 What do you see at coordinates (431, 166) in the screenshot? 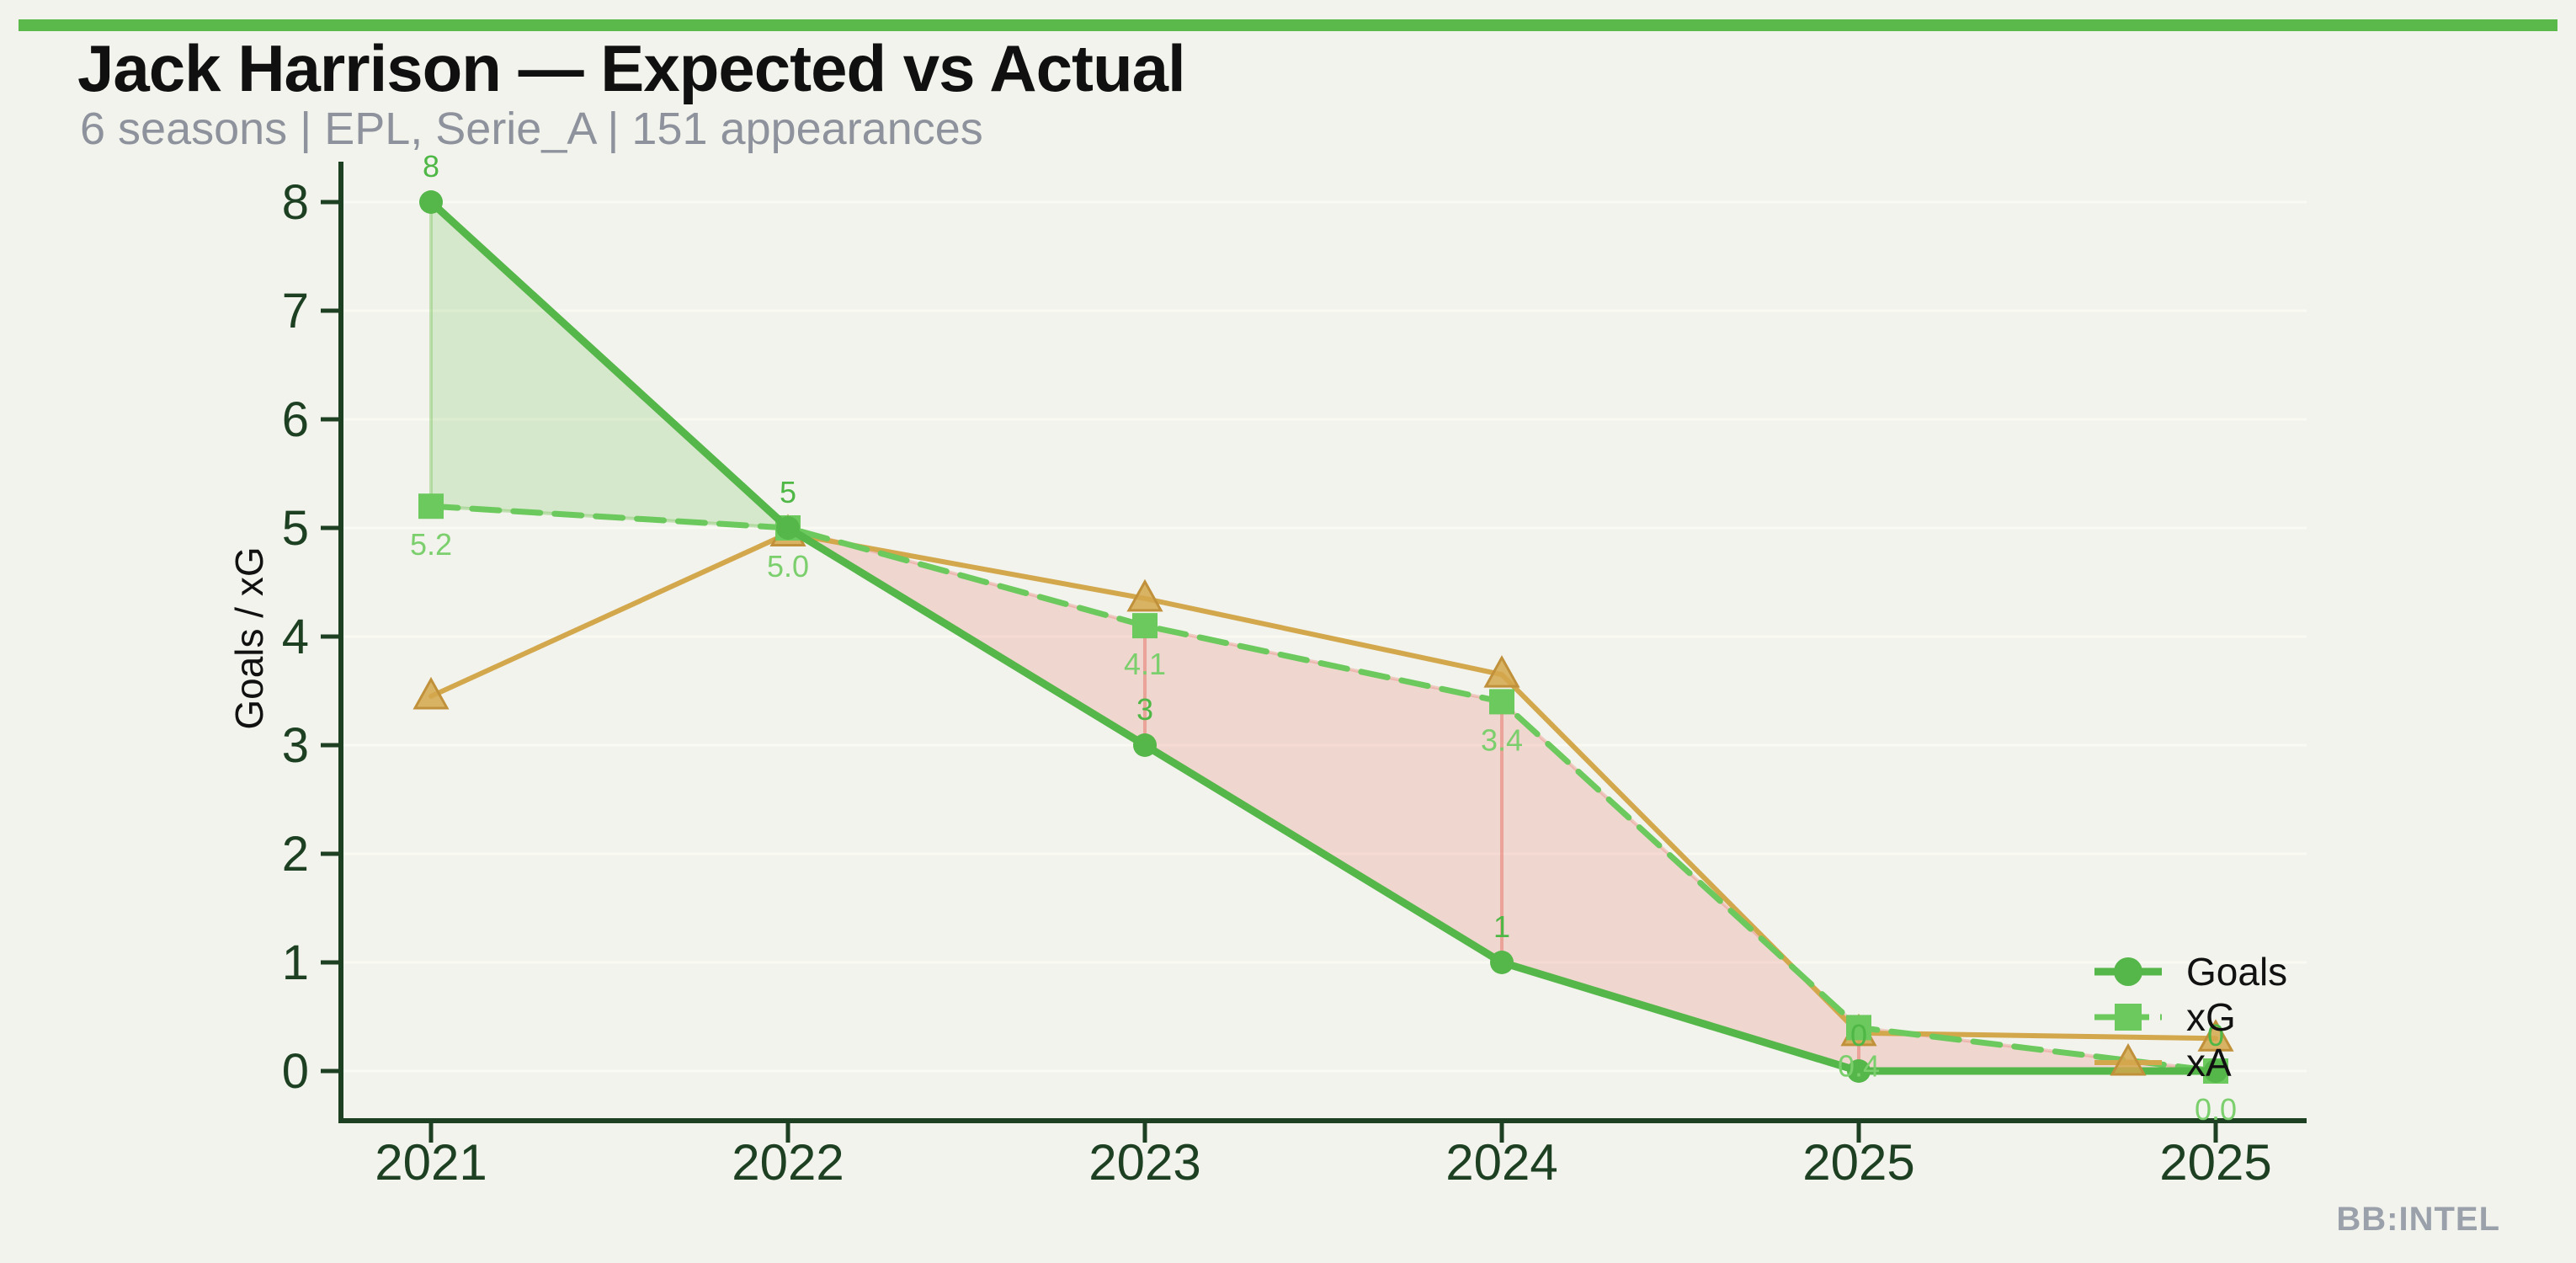
I see `goals-point-label: 8` at bounding box center [431, 166].